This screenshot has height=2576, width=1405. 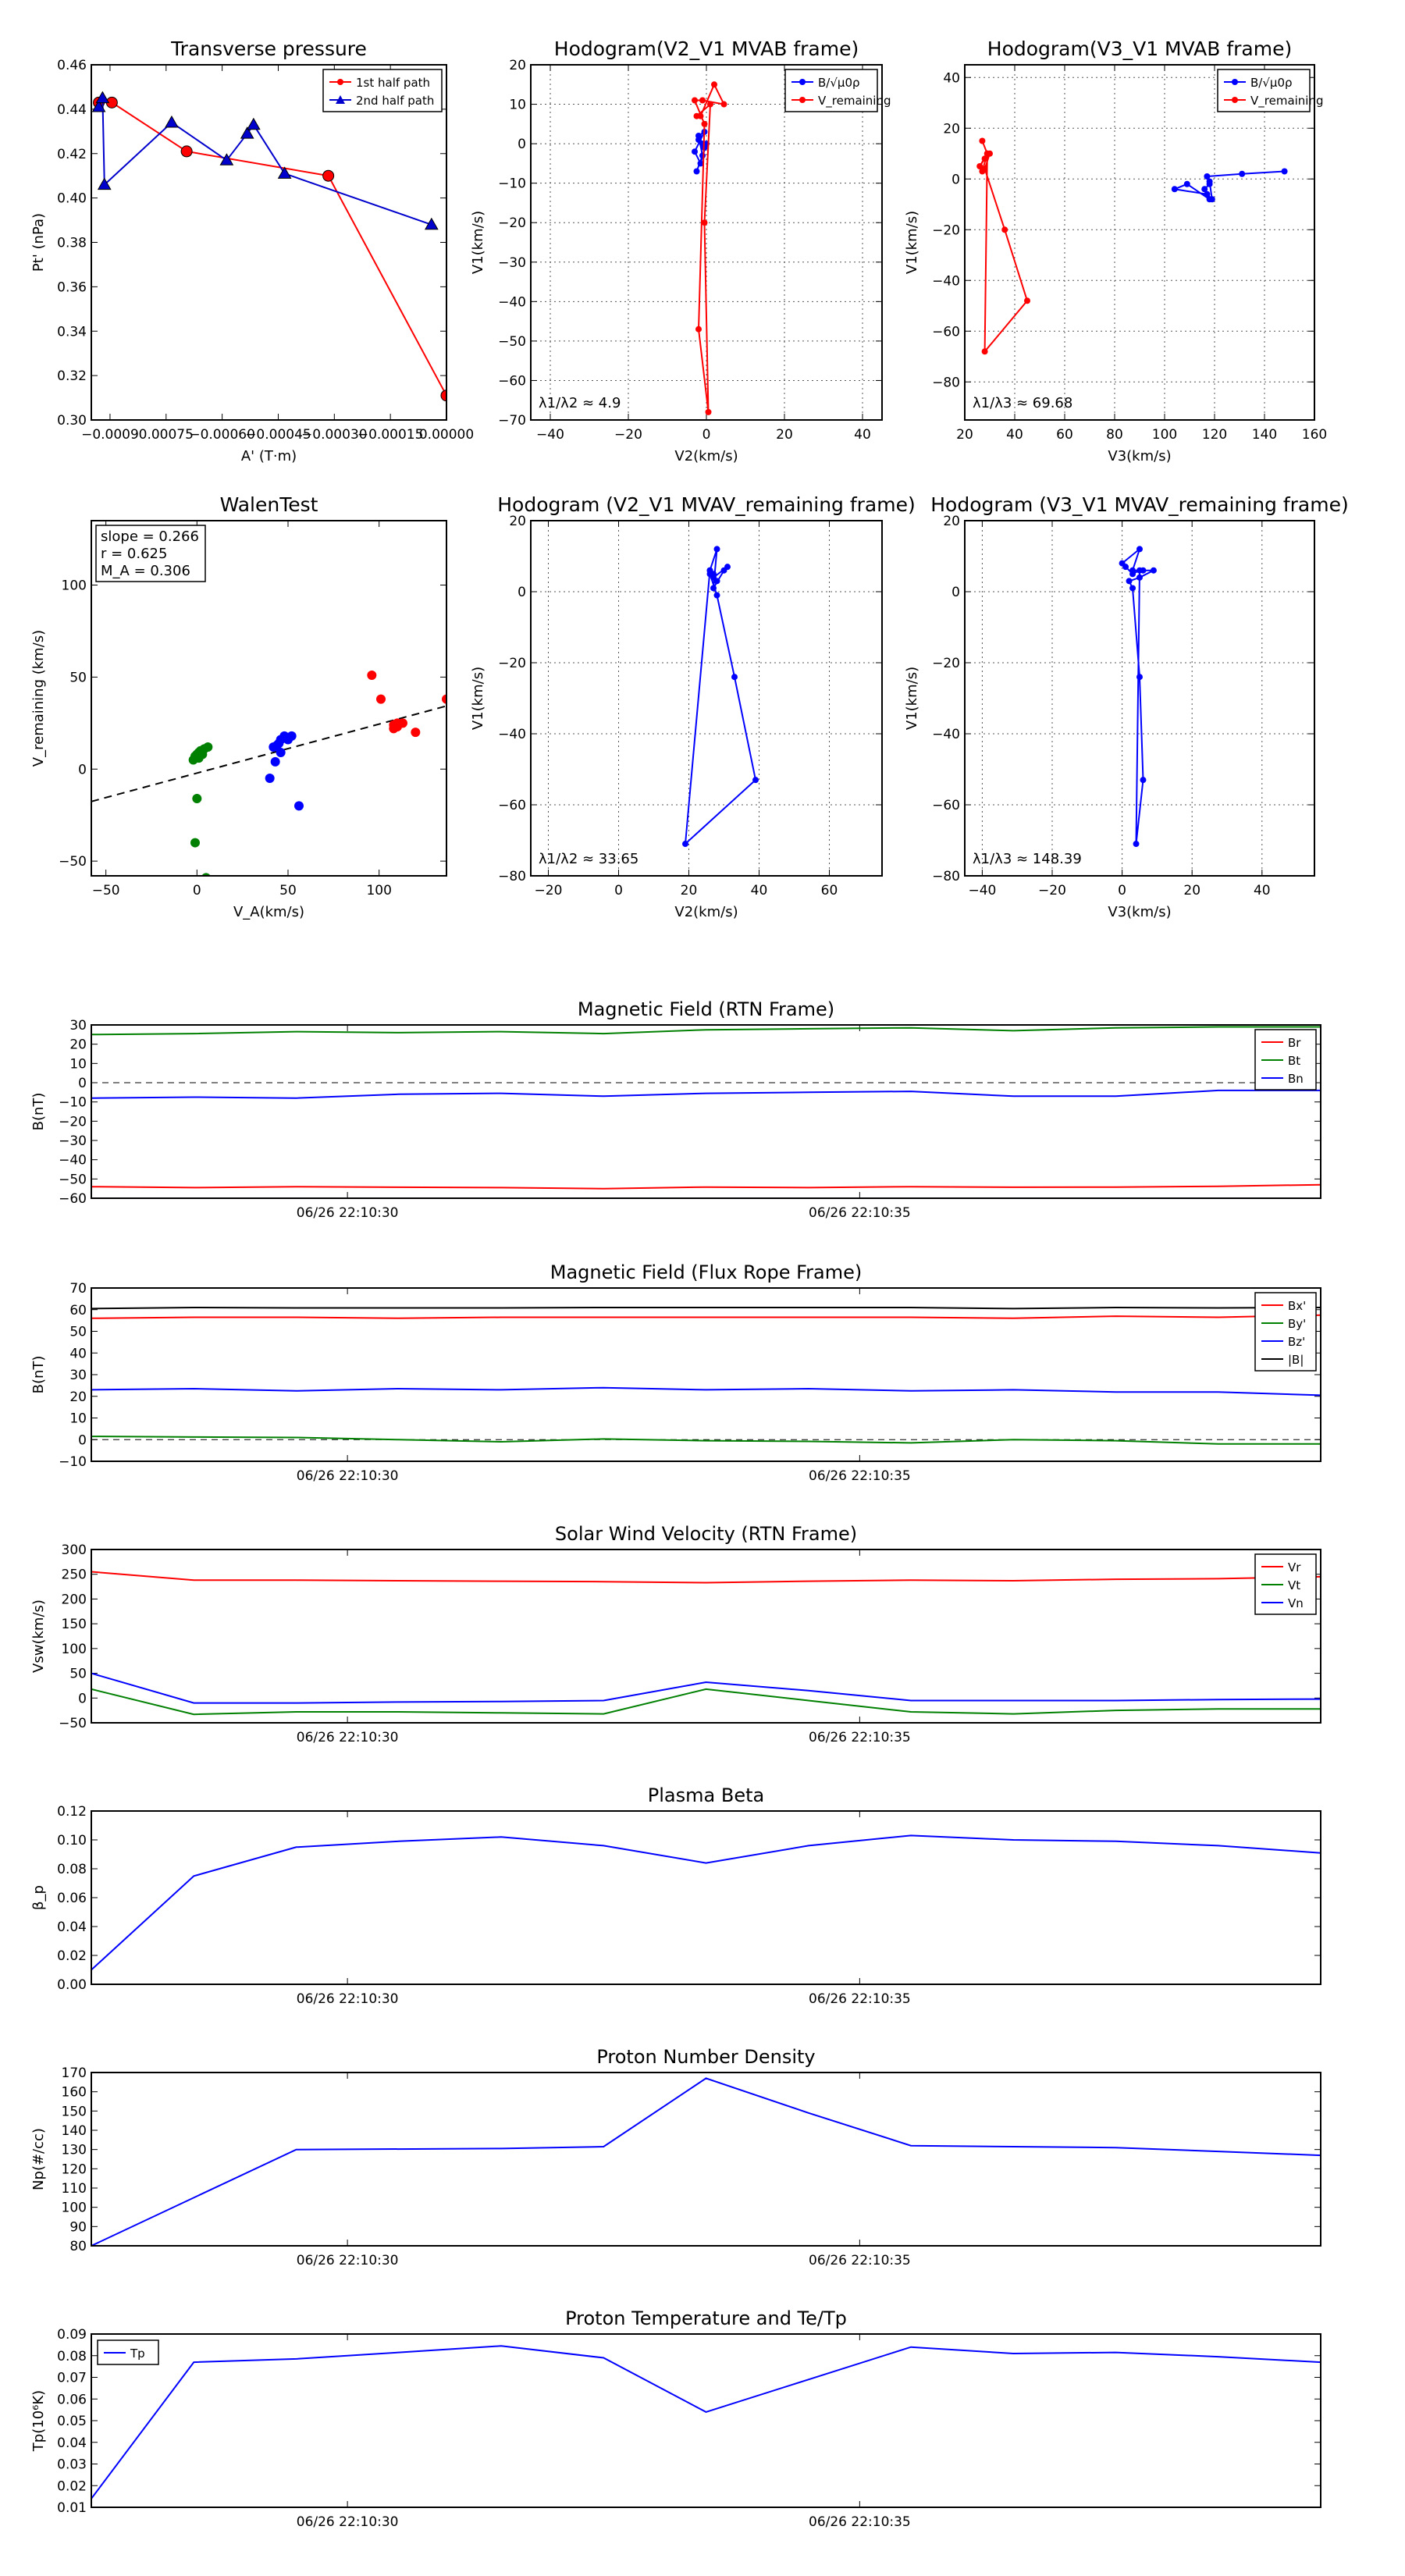 What do you see at coordinates (72, 199) in the screenshot?
I see `y-tick-label: 0.40` at bounding box center [72, 199].